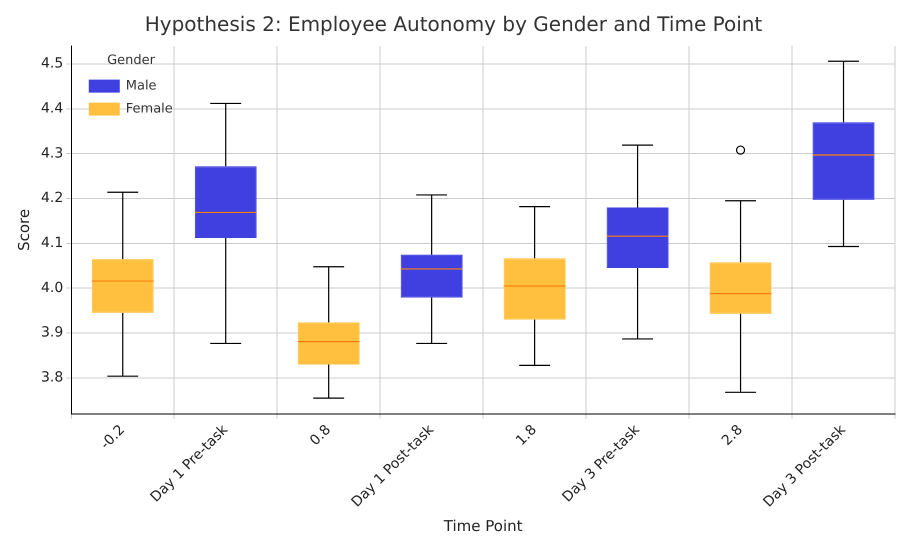 Image resolution: width=909 pixels, height=548 pixels. I want to click on chart-title: Hypothesis 2: Employee Autonomy by Gender and Time Point, so click(453, 24).